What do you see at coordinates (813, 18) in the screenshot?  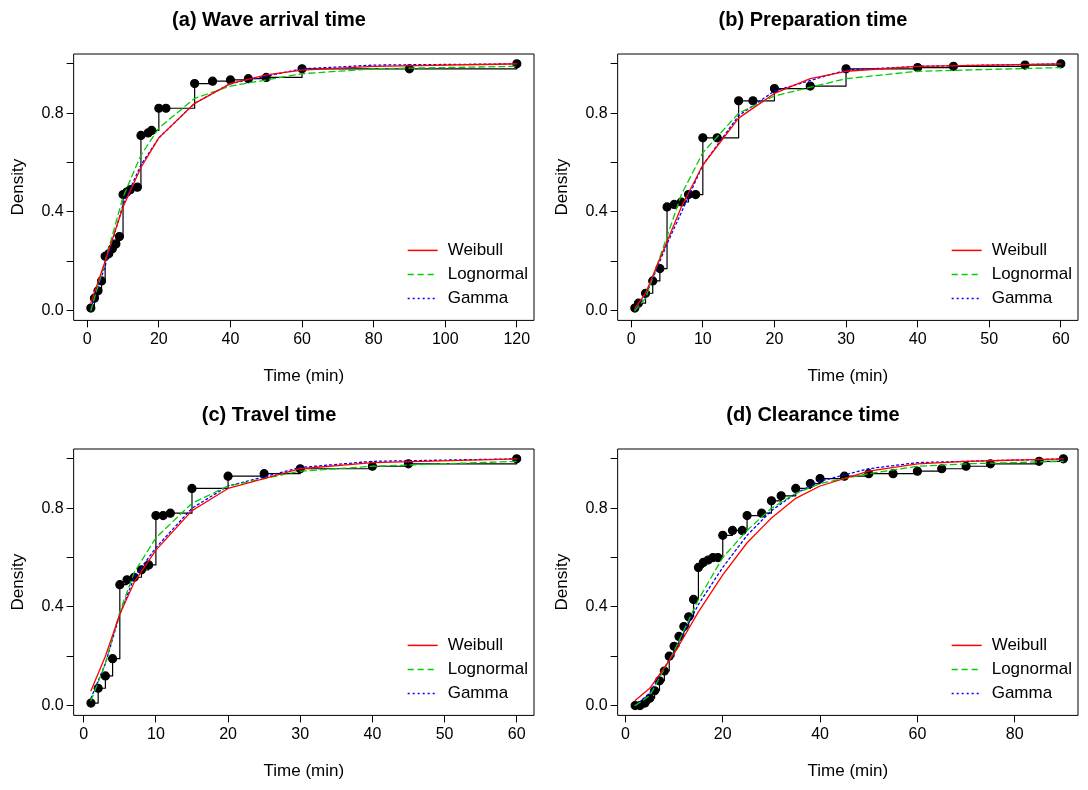 I see `chart-title: (b) Preparation time` at bounding box center [813, 18].